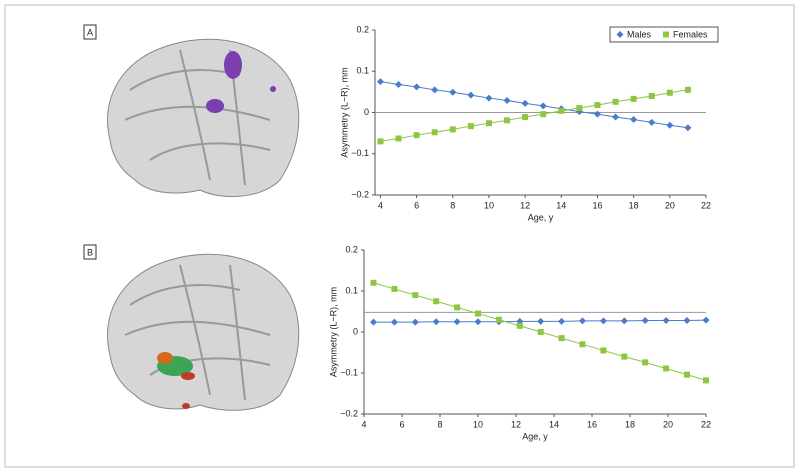  Describe the element at coordinates (634, 205) in the screenshot. I see `x-tick-label: 18` at that location.